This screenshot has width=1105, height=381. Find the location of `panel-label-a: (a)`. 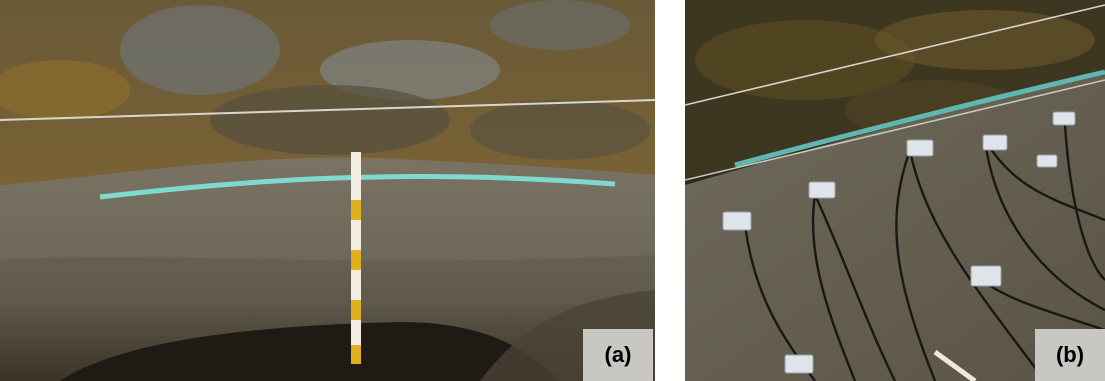

panel-label-a: (a) is located at coordinates (618, 355).